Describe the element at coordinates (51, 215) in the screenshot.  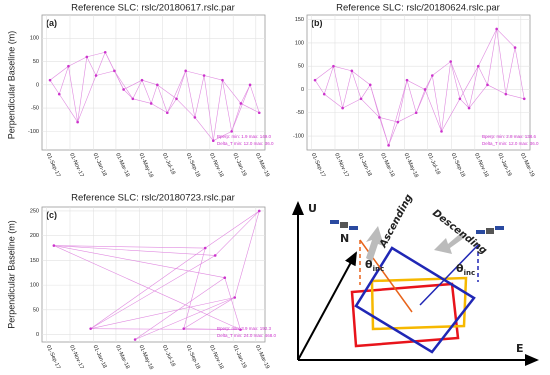
I see `panel-label: (c)` at that location.